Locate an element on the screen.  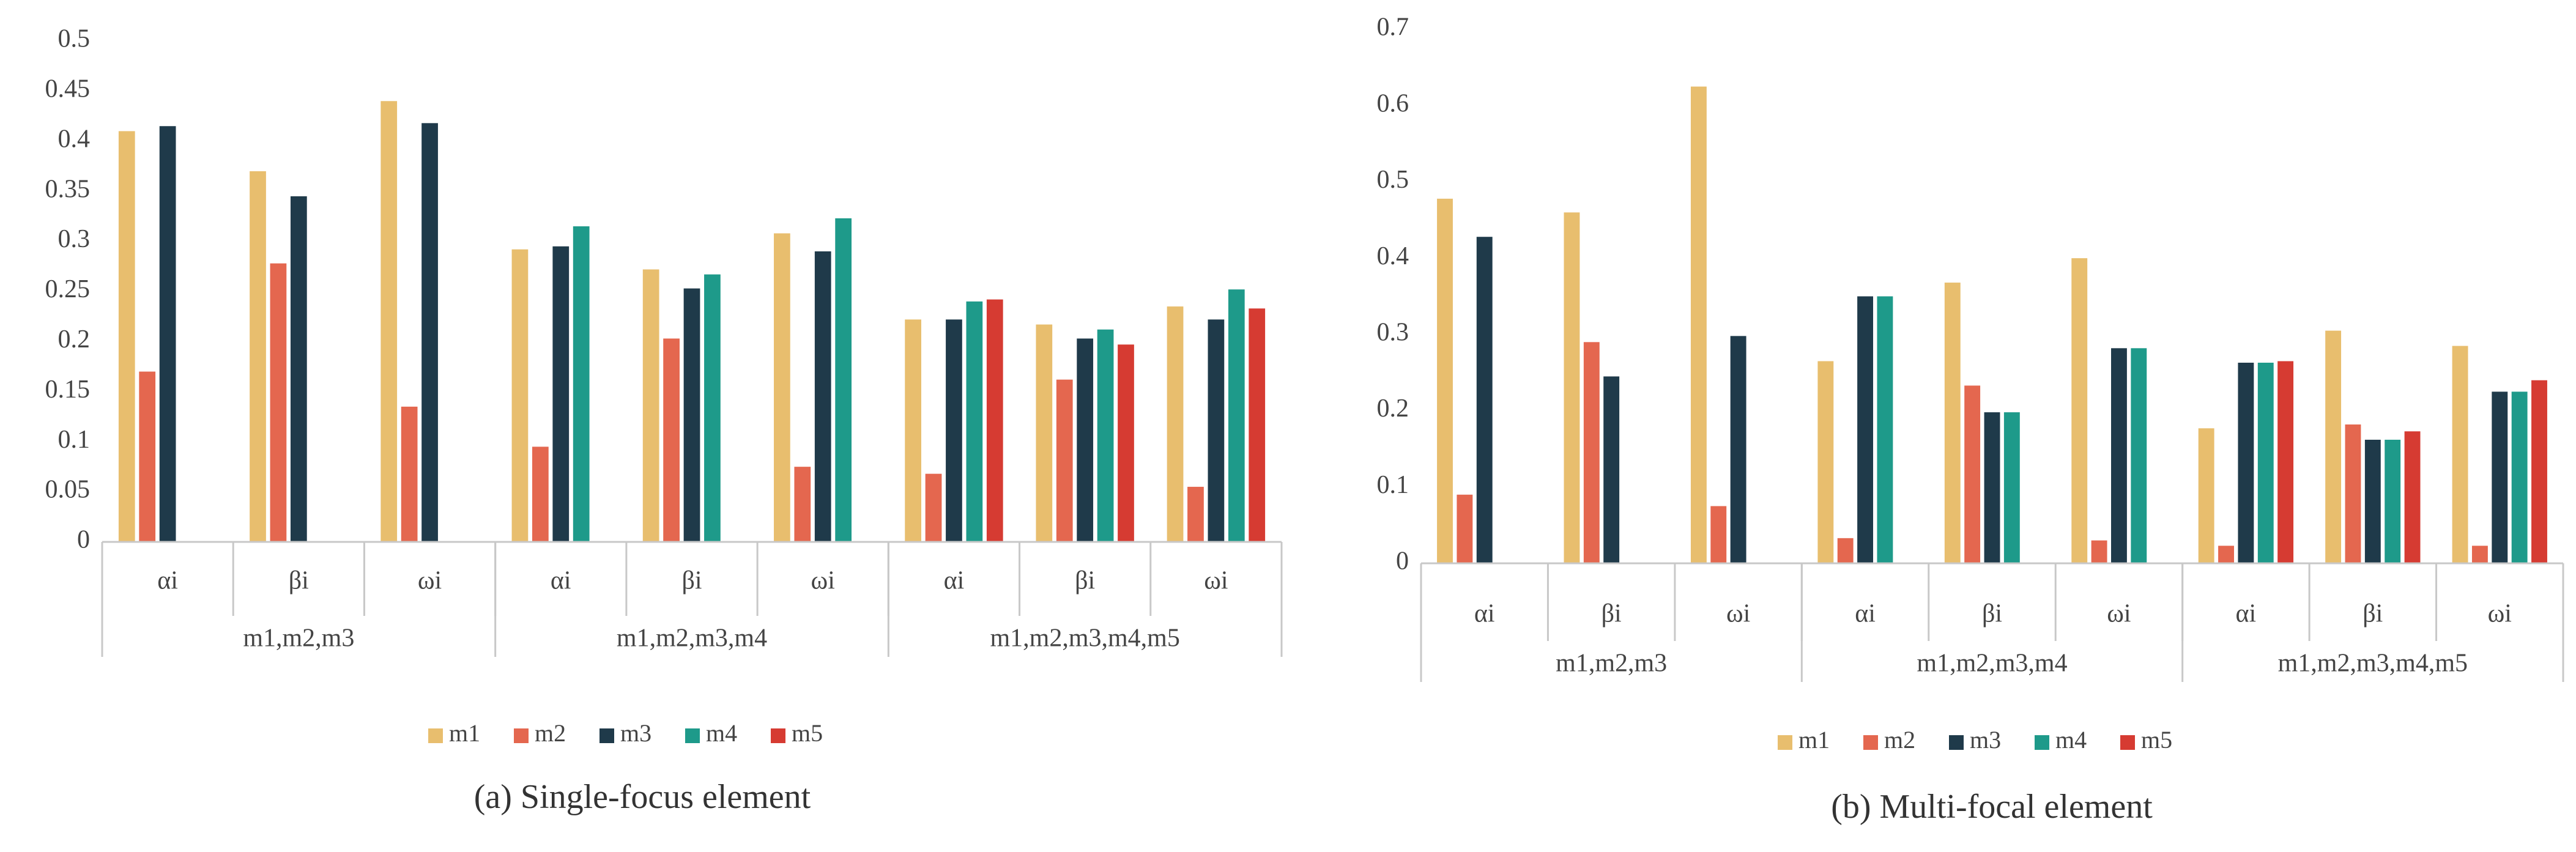
y-tick-label: 0.5 is located at coordinates (1393, 180).